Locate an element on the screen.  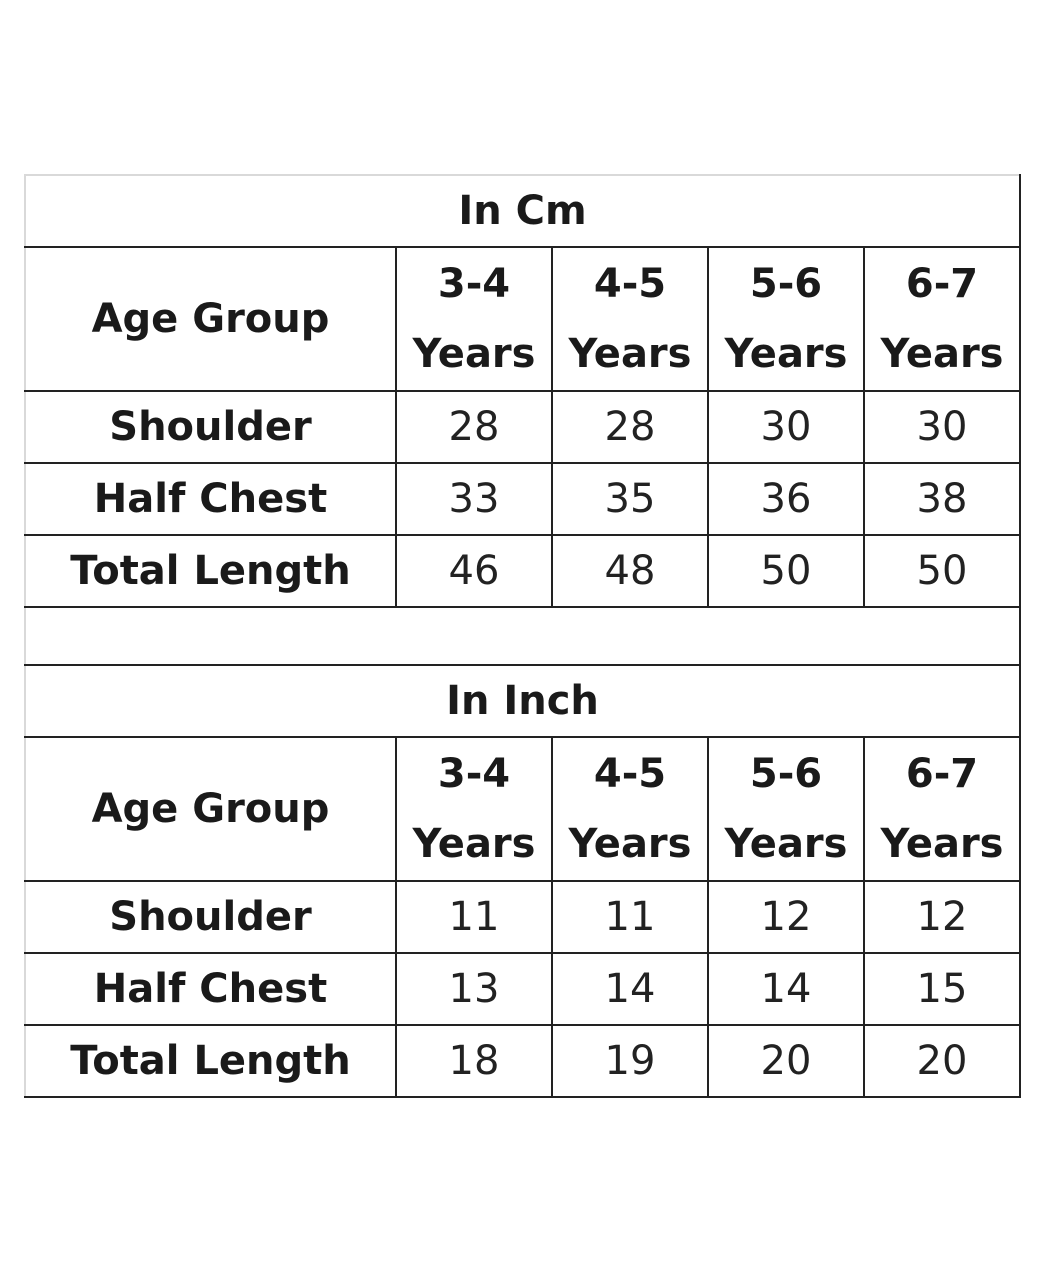
cm-age-header: 3-4 Years is located at coordinates (474, 319).